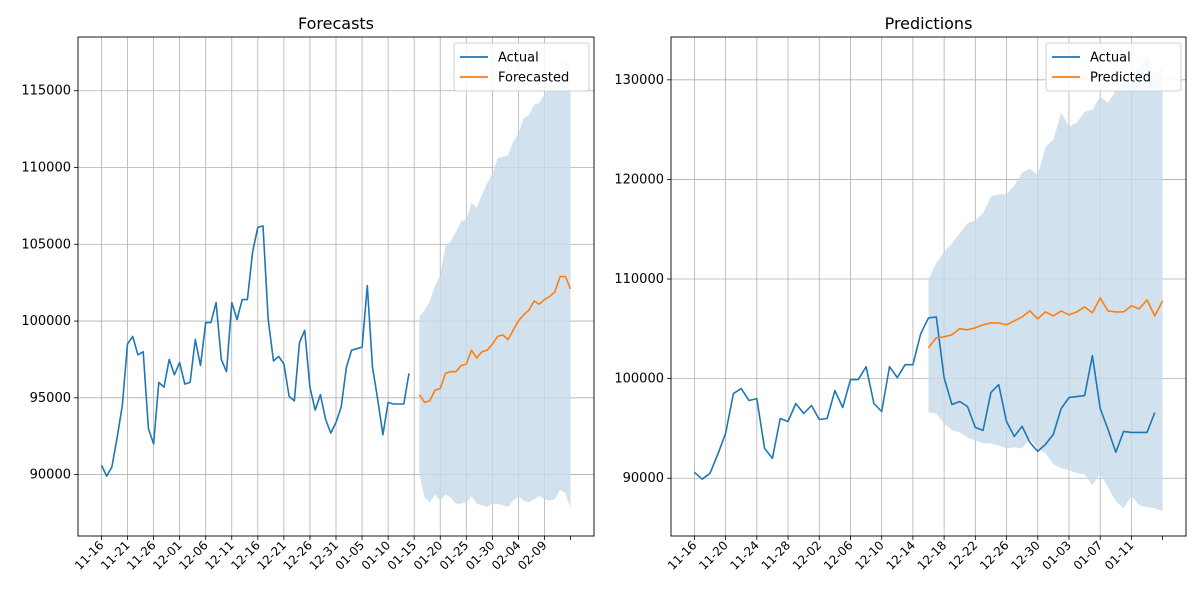 The image size is (1200, 604). What do you see at coordinates (1119, 555) in the screenshot?
I see `x-tick-label: 01-11` at bounding box center [1119, 555].